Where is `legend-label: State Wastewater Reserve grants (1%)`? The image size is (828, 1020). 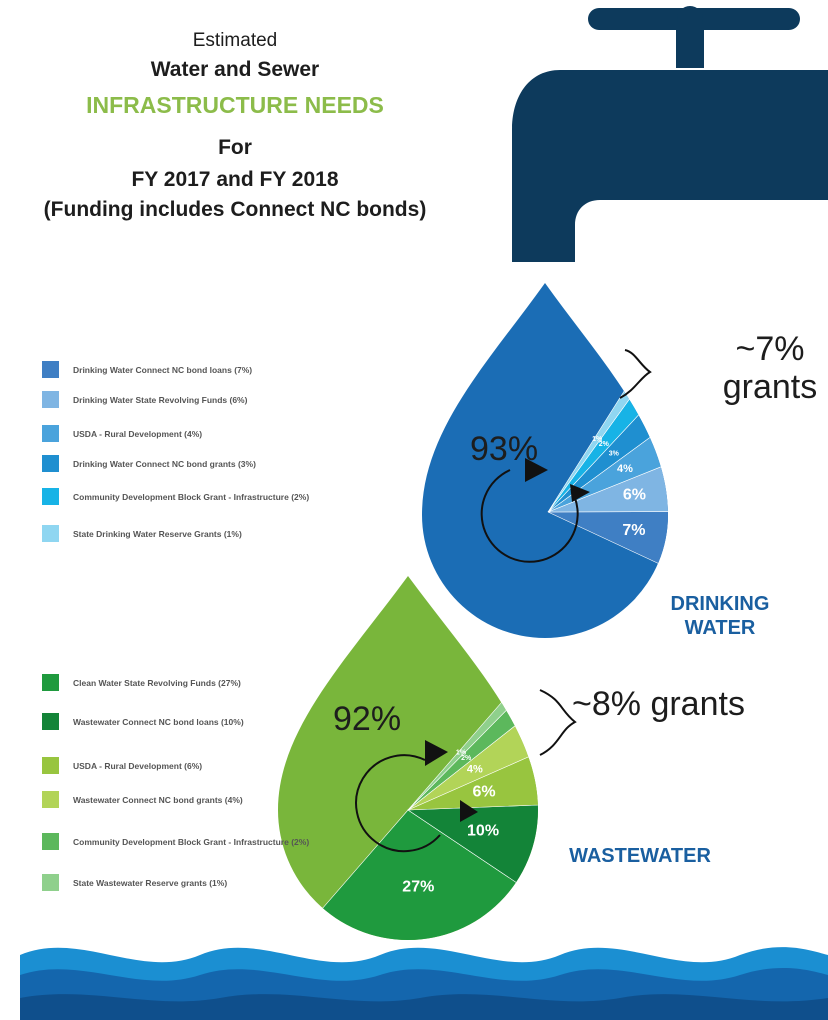
legend-label: State Wastewater Reserve grants (1%) is located at coordinates (150, 882).